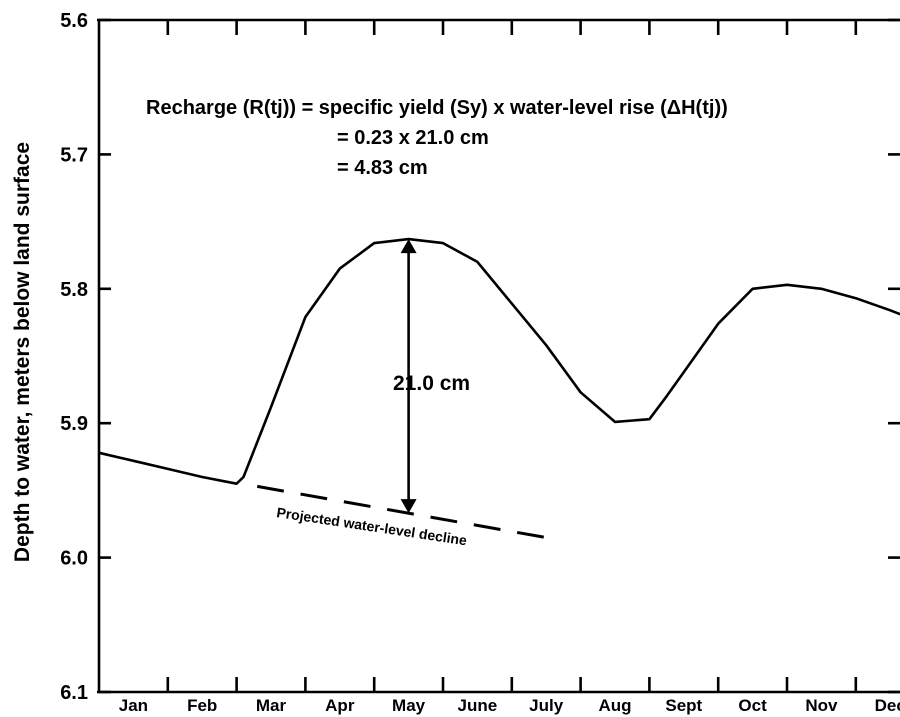 The width and height of the screenshot is (900, 717). Describe the element at coordinates (413, 138) in the screenshot. I see `formula-line-2: = 0.23 x 21.0 cm` at that location.